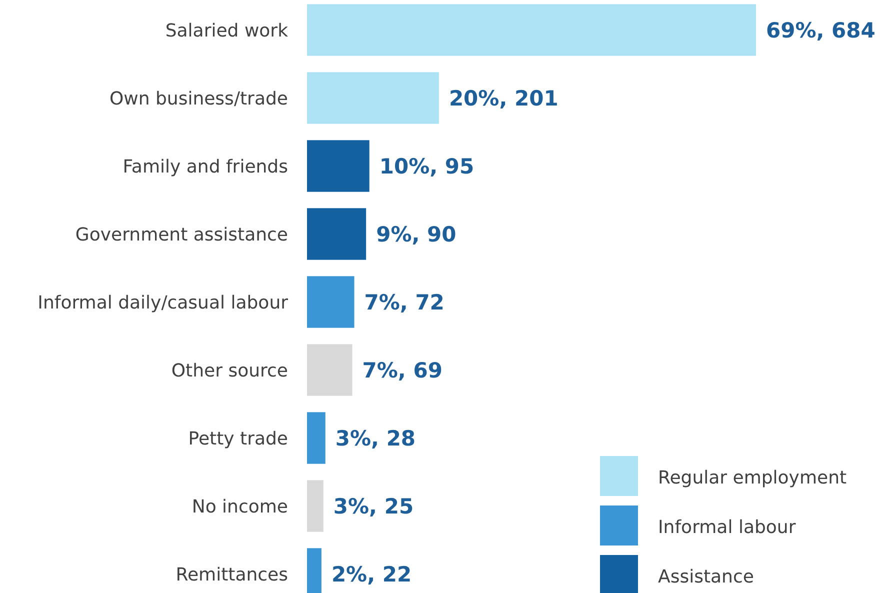 This screenshot has height=593, width=895. What do you see at coordinates (416, 234) in the screenshot?
I see `data-label: 9%, 90` at bounding box center [416, 234].